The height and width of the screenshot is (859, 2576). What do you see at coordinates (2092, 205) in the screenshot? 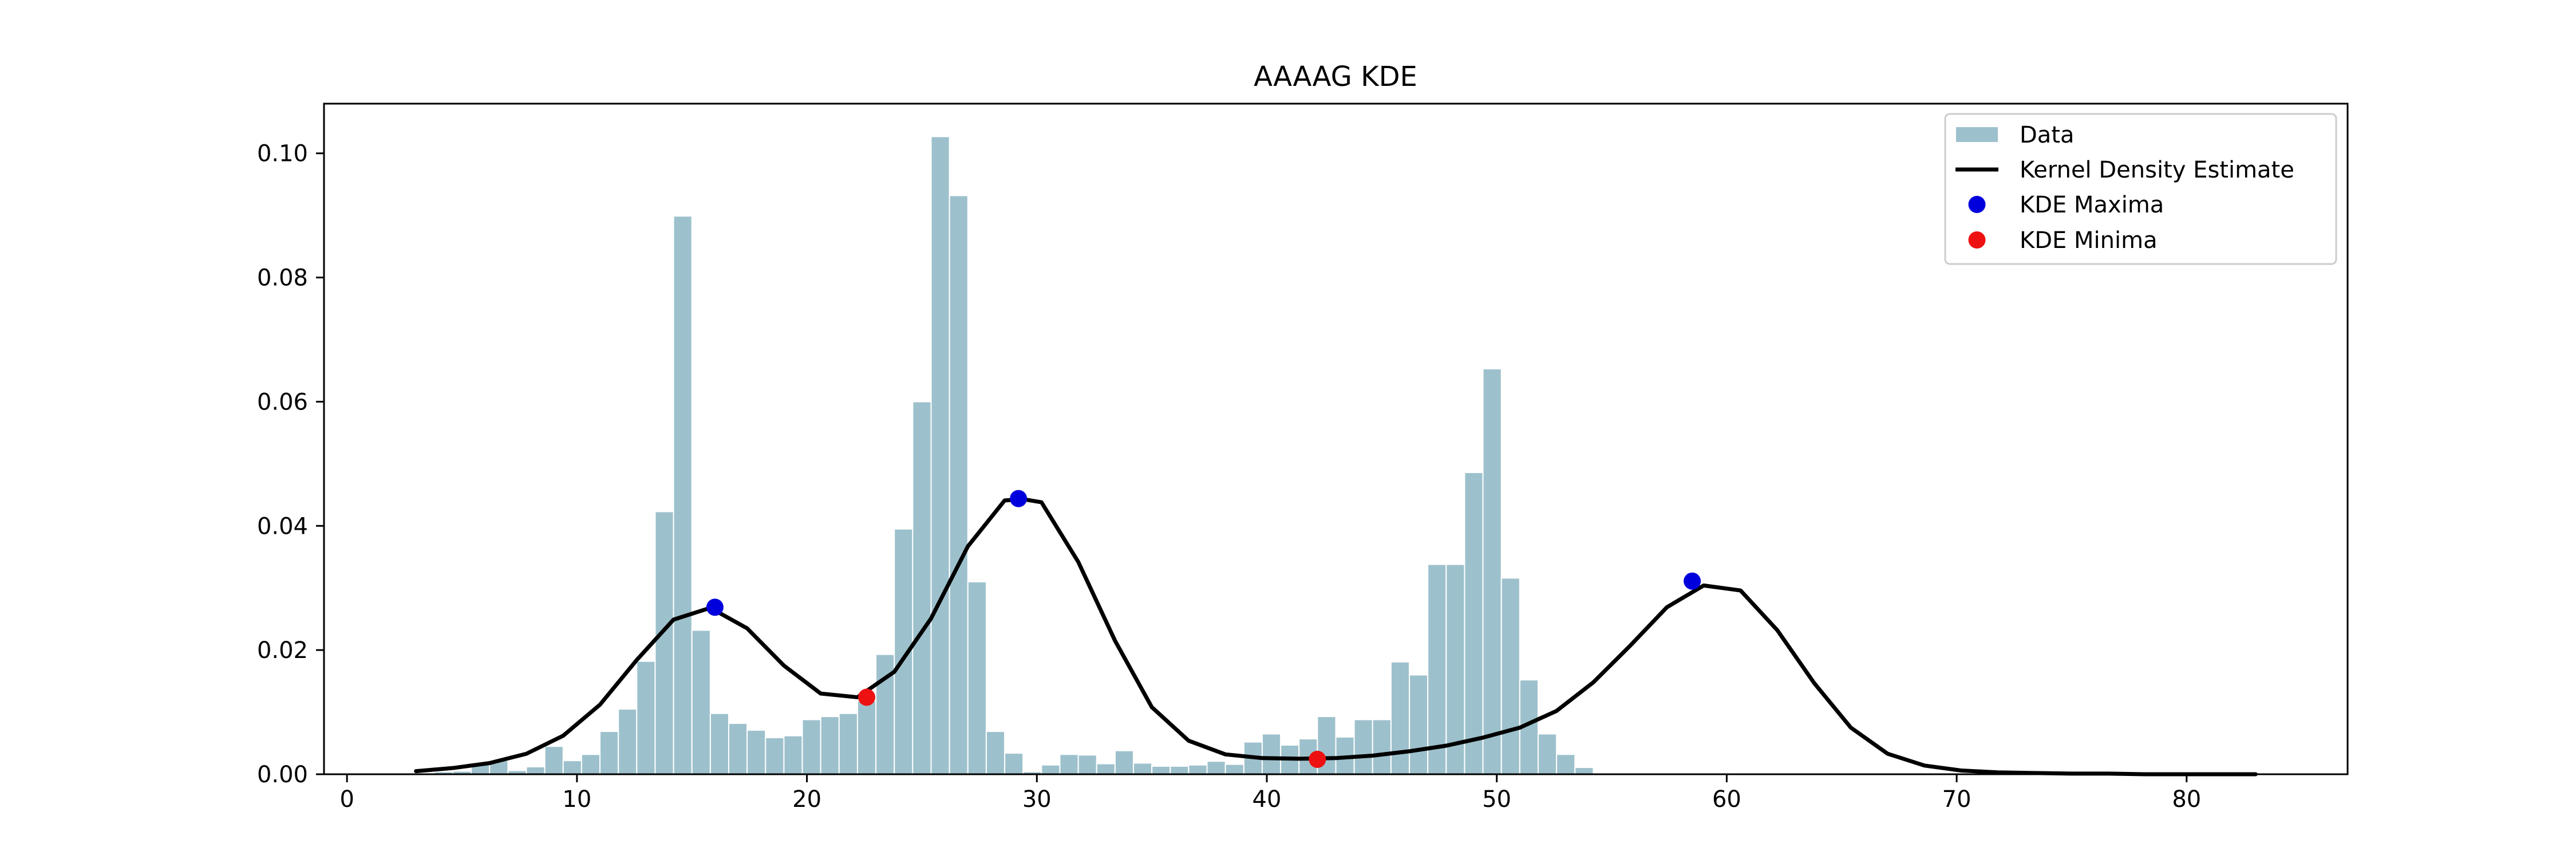
I see `legend-label-maxima: KDE Maxima` at bounding box center [2092, 205].